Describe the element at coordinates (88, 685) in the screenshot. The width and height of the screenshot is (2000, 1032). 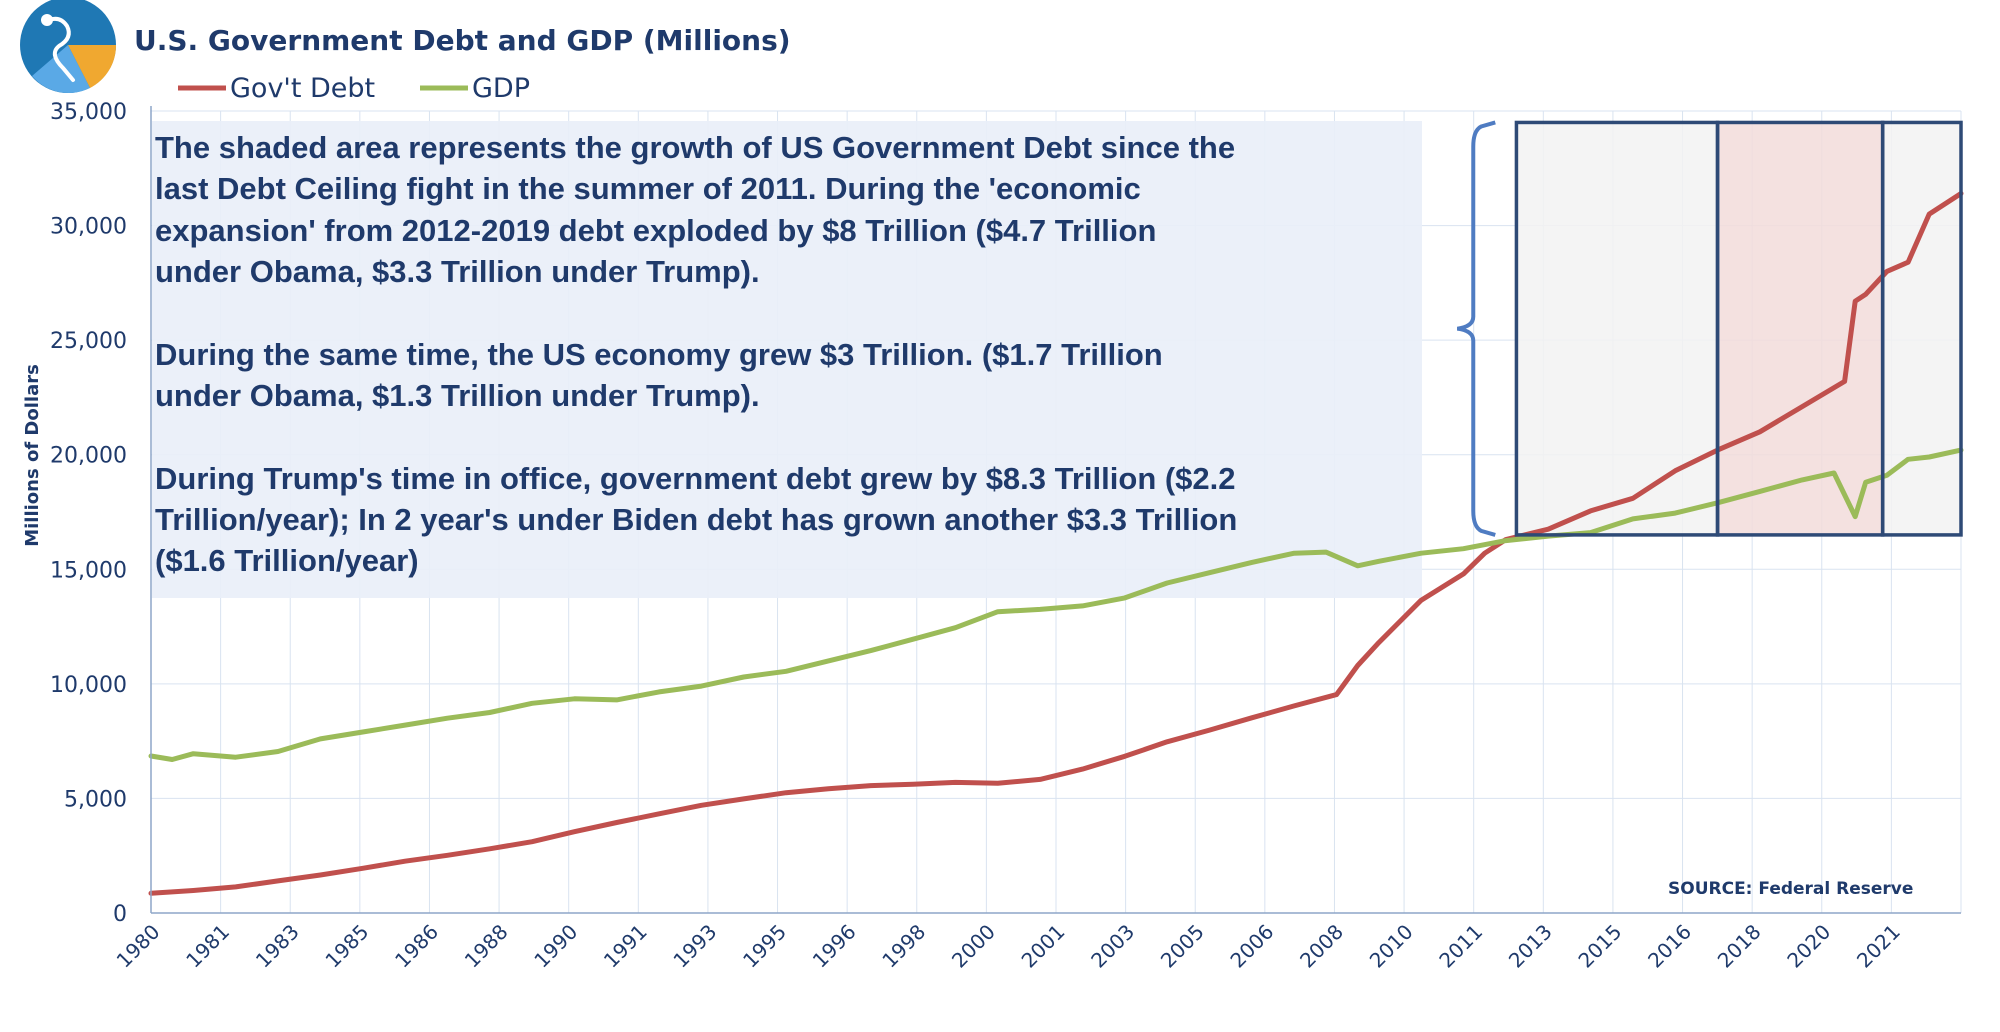
I see `y-tick-label: 10,000` at that location.